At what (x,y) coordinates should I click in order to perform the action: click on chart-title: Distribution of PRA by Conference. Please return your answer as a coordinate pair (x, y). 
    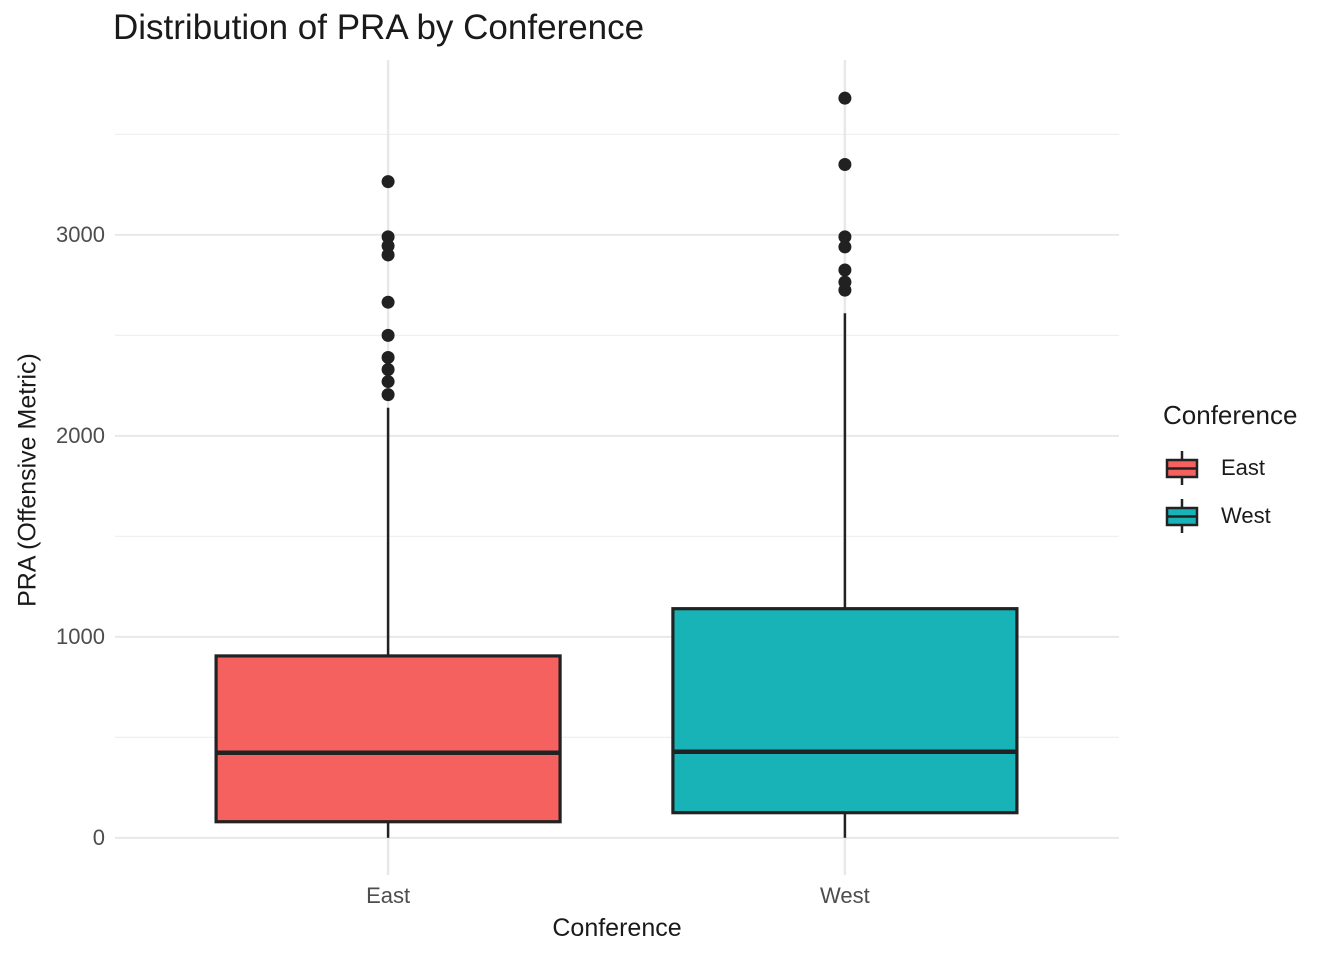
    Looking at the image, I should click on (379, 27).